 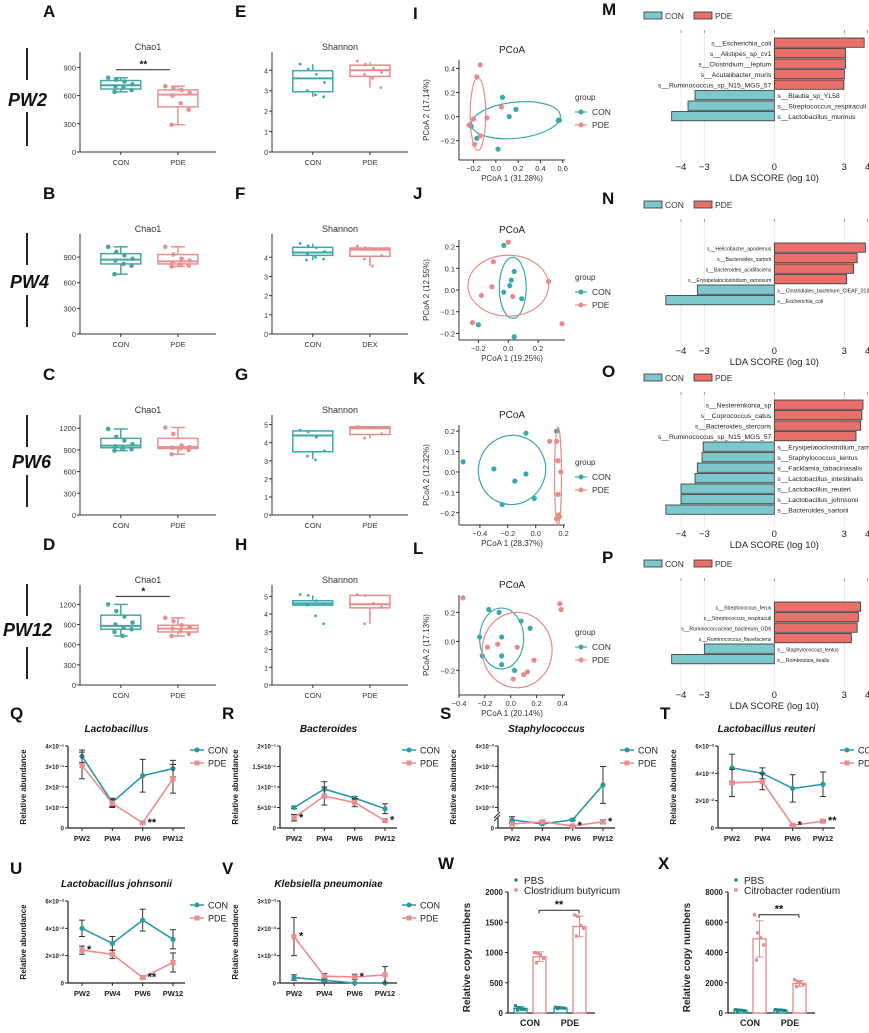 I want to click on y-tick-label: 0.0, so click(x=450, y=290).